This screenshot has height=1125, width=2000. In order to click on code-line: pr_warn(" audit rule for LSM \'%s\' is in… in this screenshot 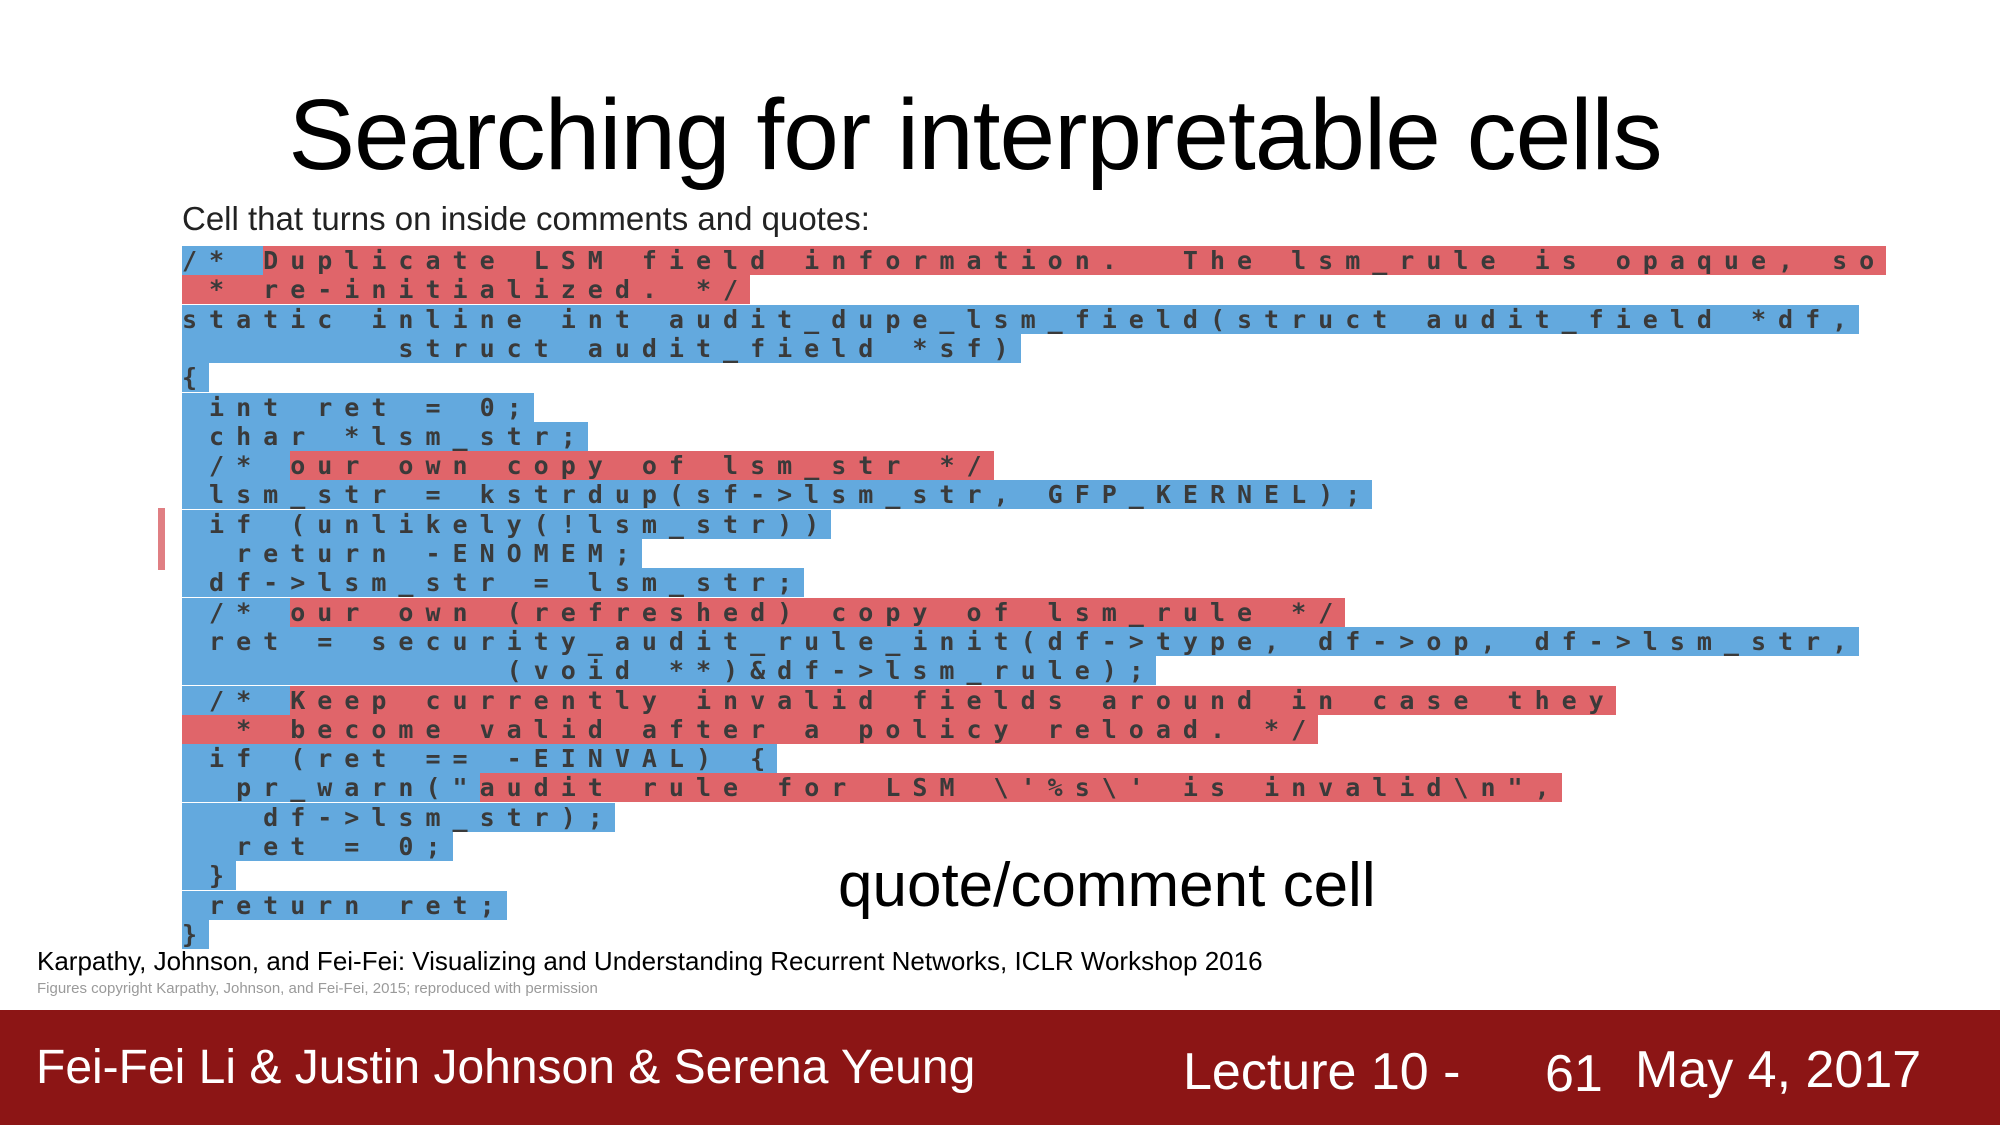, I will do `click(872, 788)`.